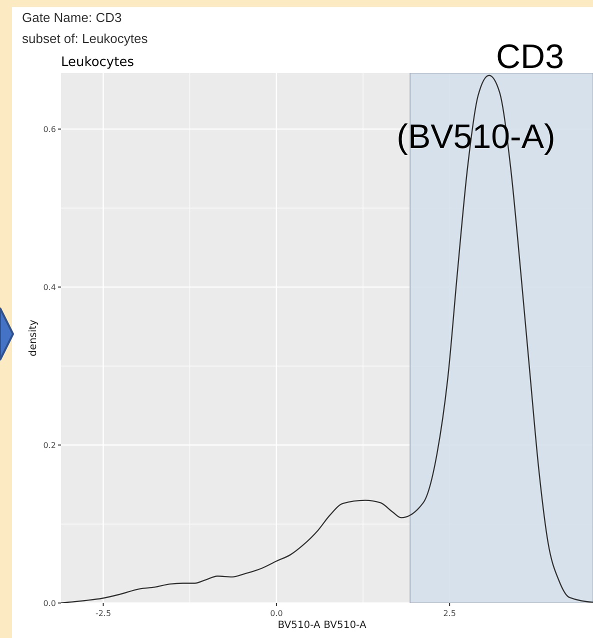 The image size is (593, 638). What do you see at coordinates (85, 38) in the screenshot?
I see `chart-subtitle: subset of: Leukocytes` at bounding box center [85, 38].